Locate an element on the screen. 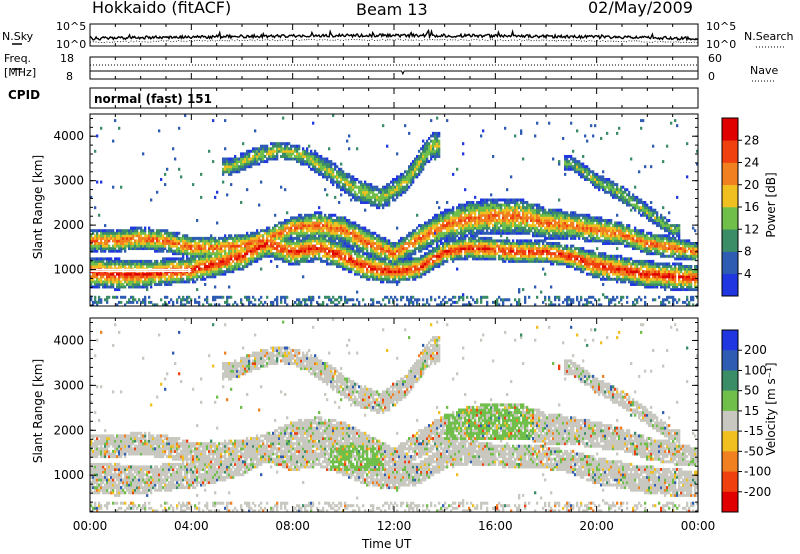 The width and height of the screenshot is (800, 554). power-ytick-label-2: 3000 is located at coordinates (68, 181).